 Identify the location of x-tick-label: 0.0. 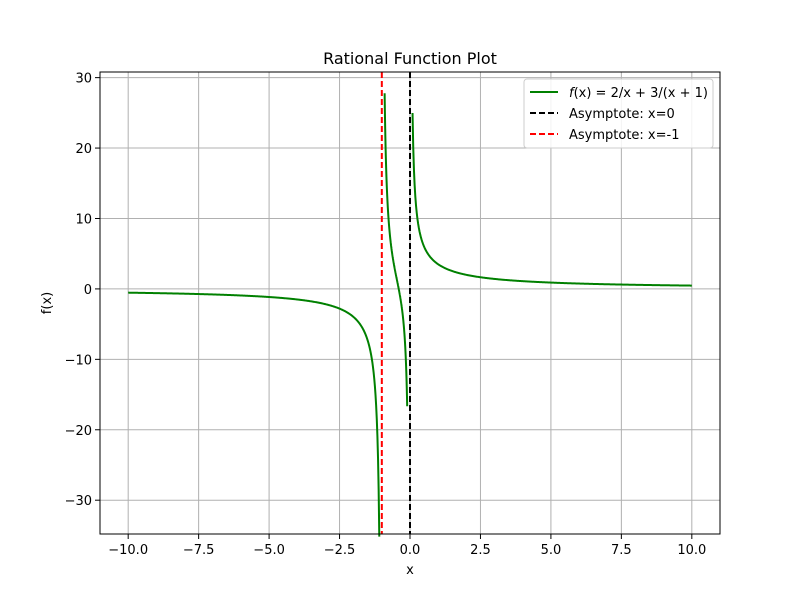
(410, 550).